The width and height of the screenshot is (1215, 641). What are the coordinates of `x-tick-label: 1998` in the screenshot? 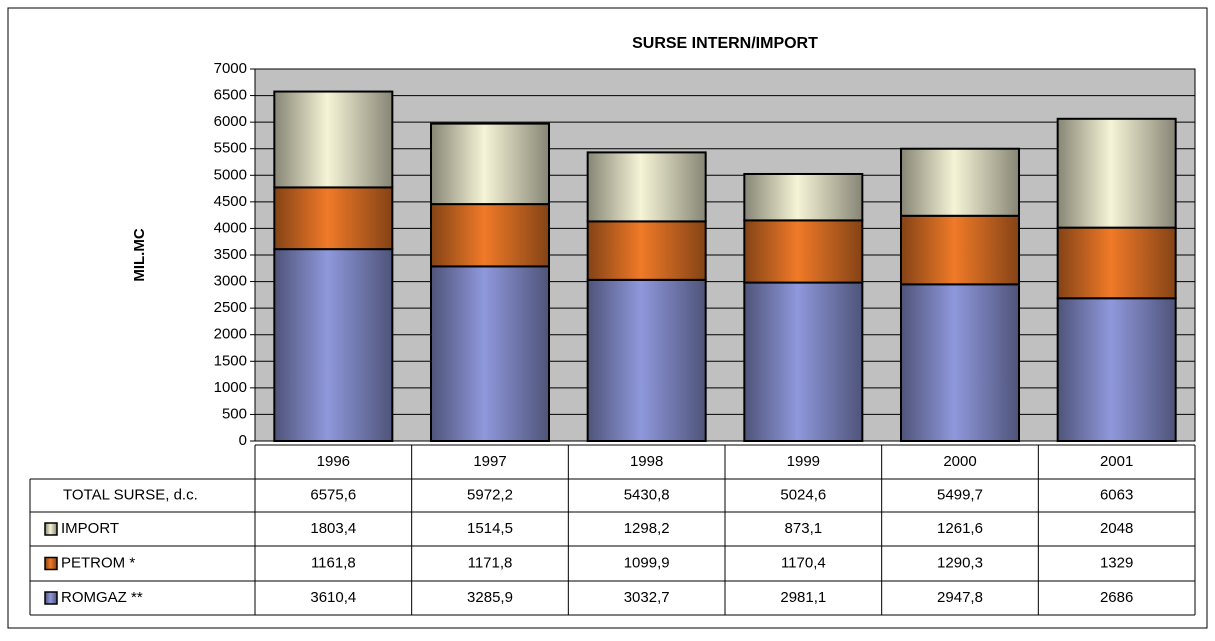 It's located at (646, 461).